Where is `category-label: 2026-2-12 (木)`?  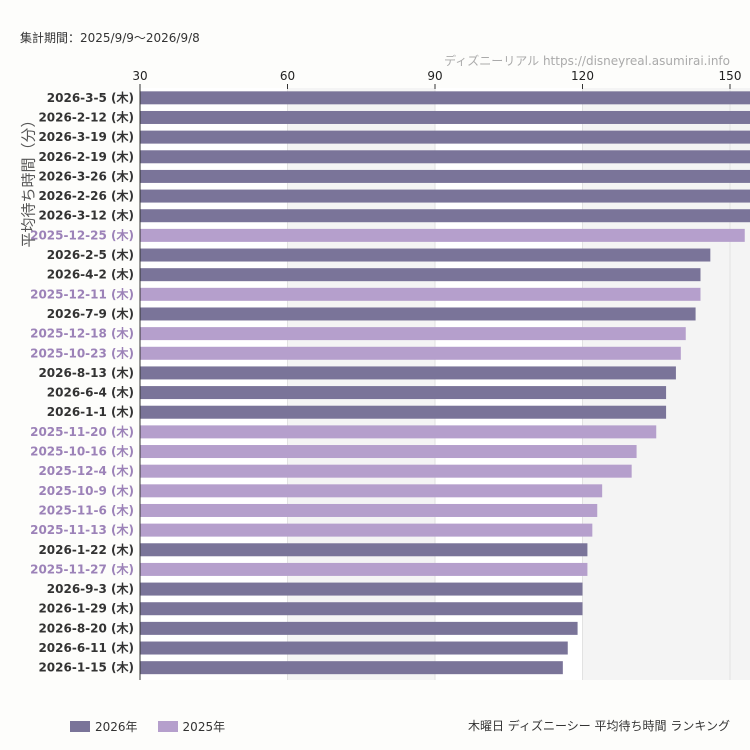
category-label: 2026-2-12 (木) is located at coordinates (86, 116).